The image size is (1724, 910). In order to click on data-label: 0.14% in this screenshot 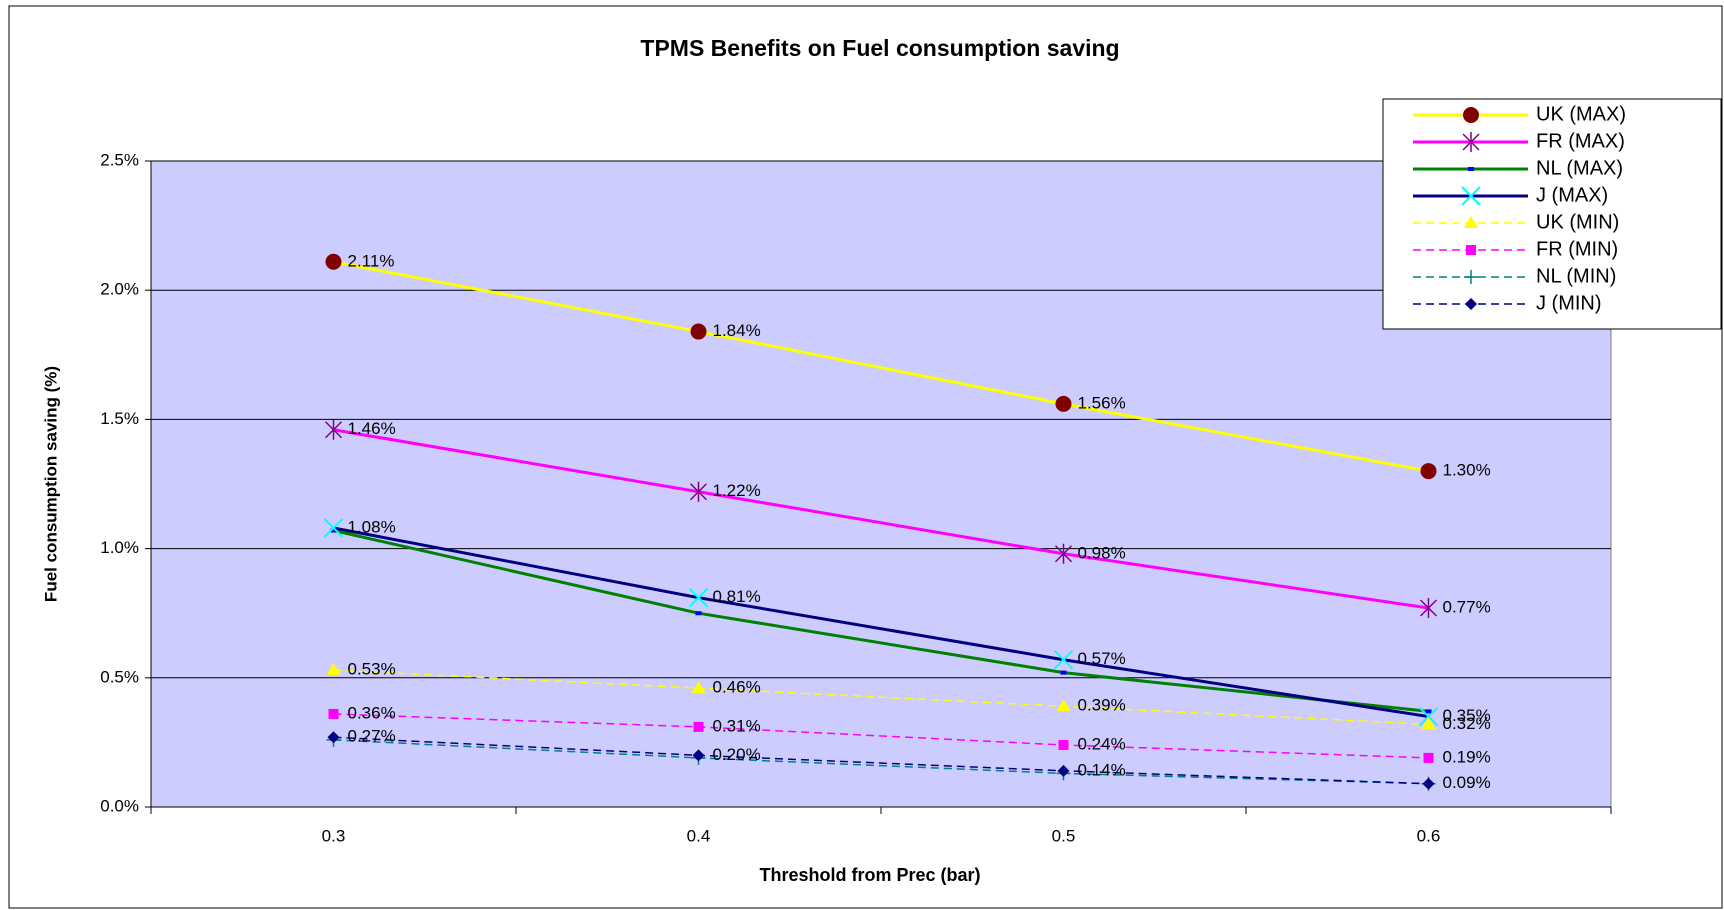, I will do `click(1102, 769)`.